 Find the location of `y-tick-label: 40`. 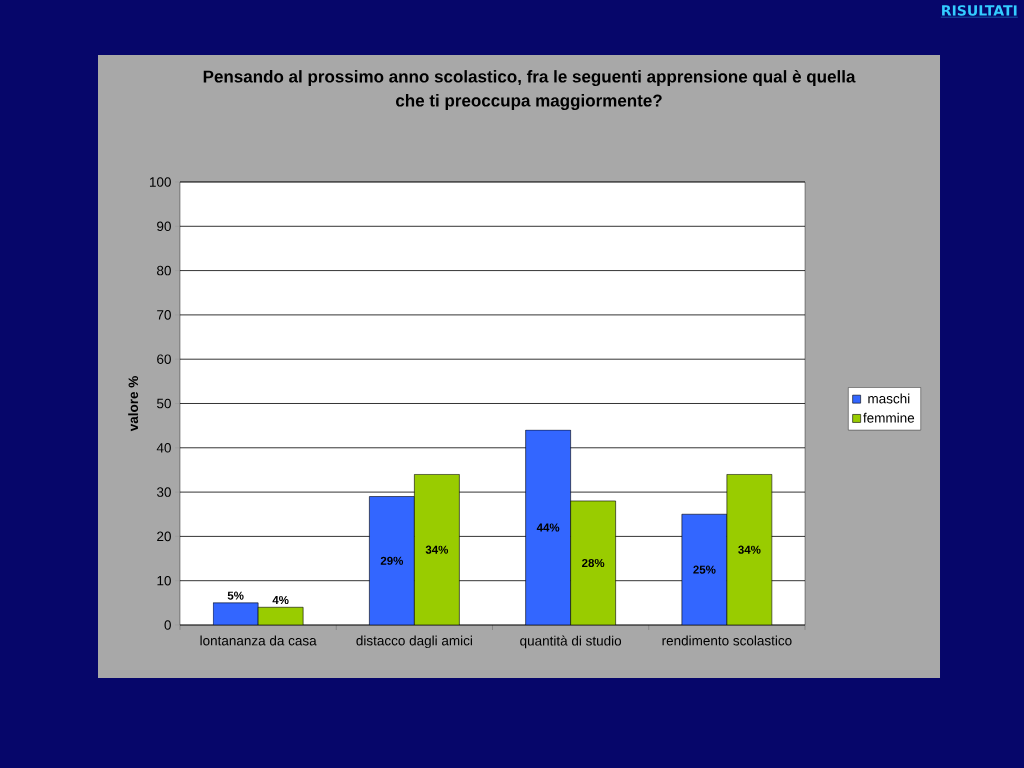

y-tick-label: 40 is located at coordinates (163, 448).